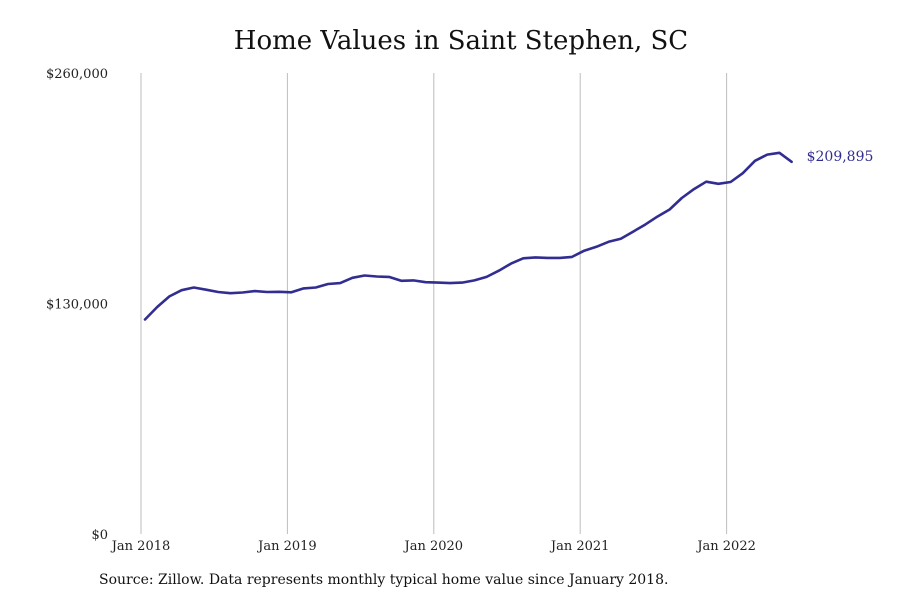 The width and height of the screenshot is (900, 600). Describe the element at coordinates (461, 41) in the screenshot. I see `chart-title: Home Values in Saint Stephen, SC` at that location.